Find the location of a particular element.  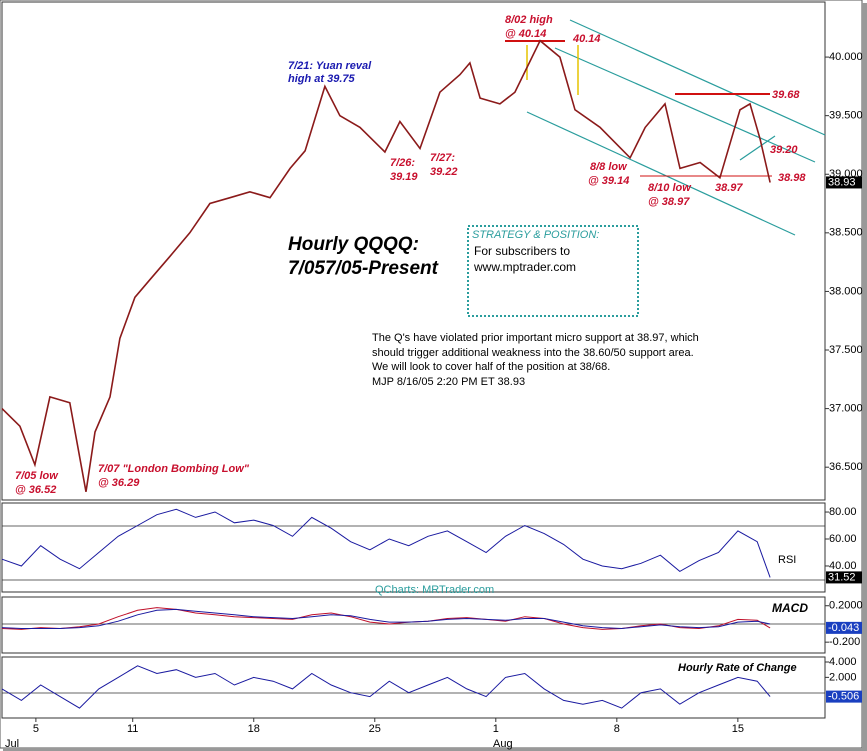

channel-lines is located at coordinates (676, 127).